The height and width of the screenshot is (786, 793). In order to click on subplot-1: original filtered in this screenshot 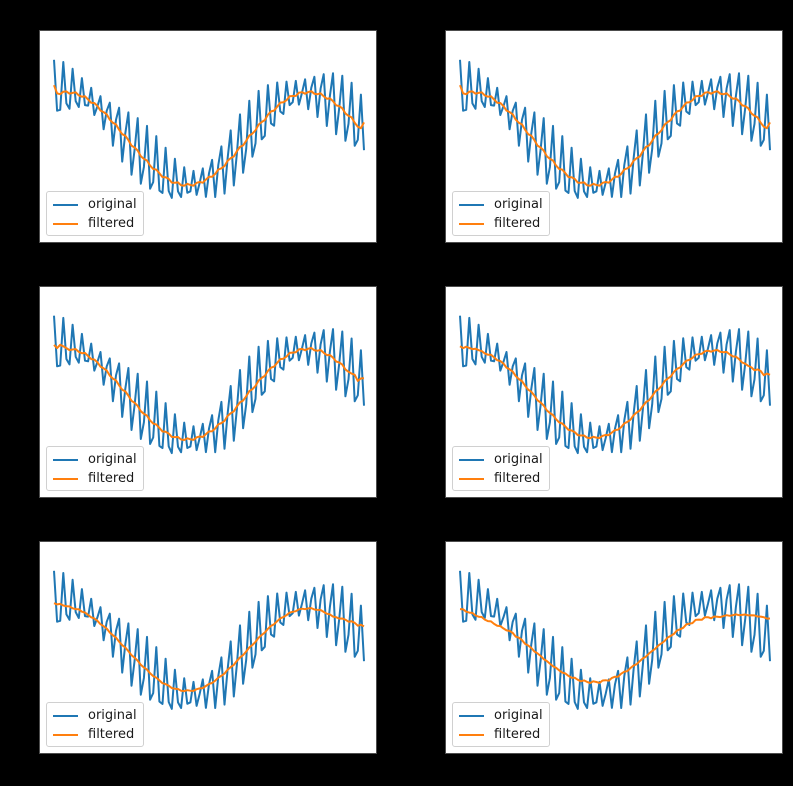, I will do `click(208, 137)`.